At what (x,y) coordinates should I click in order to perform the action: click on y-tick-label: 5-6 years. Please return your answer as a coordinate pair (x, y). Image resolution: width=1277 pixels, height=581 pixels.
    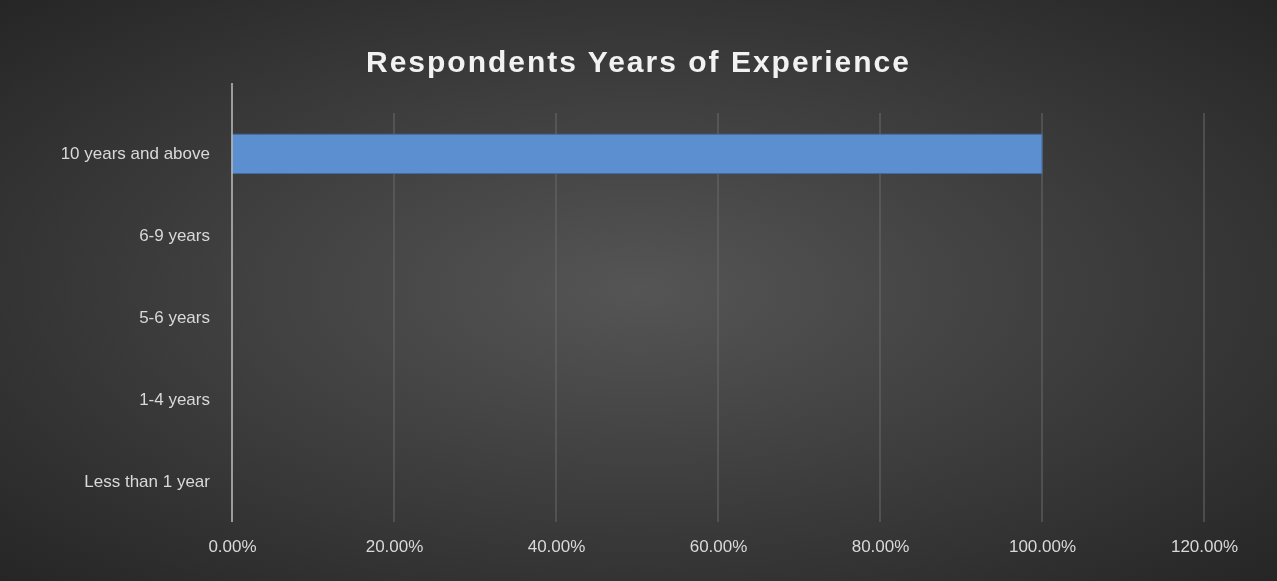
    Looking at the image, I should click on (174, 317).